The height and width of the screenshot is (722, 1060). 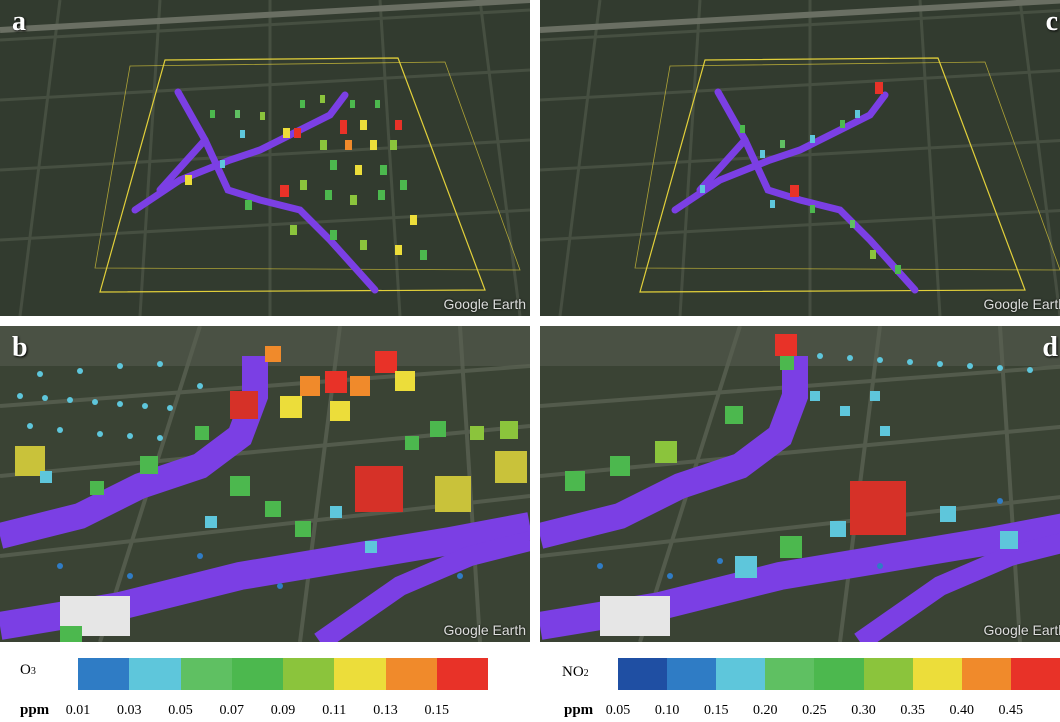 What do you see at coordinates (667, 710) in the screenshot?
I see `legend-tick-label: 0.10` at bounding box center [667, 710].